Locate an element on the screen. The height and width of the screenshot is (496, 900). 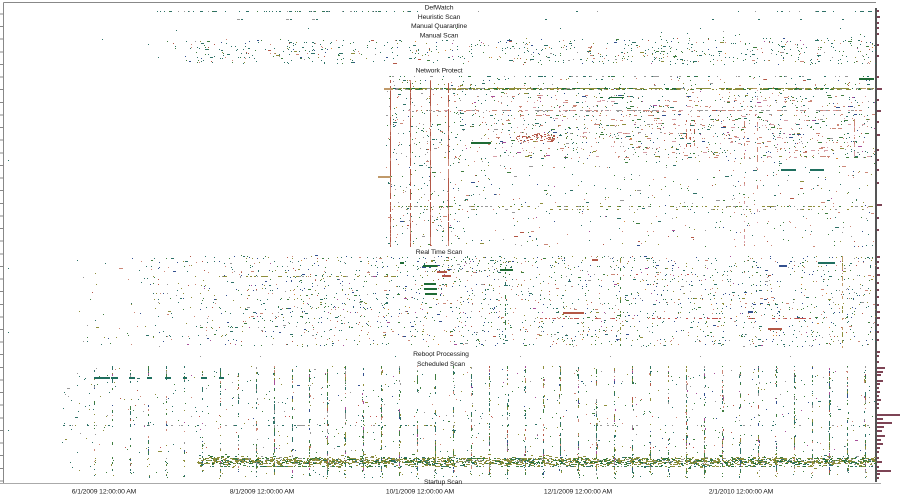
svg-text: Scheduled Scan is located at coordinates (441, 364).